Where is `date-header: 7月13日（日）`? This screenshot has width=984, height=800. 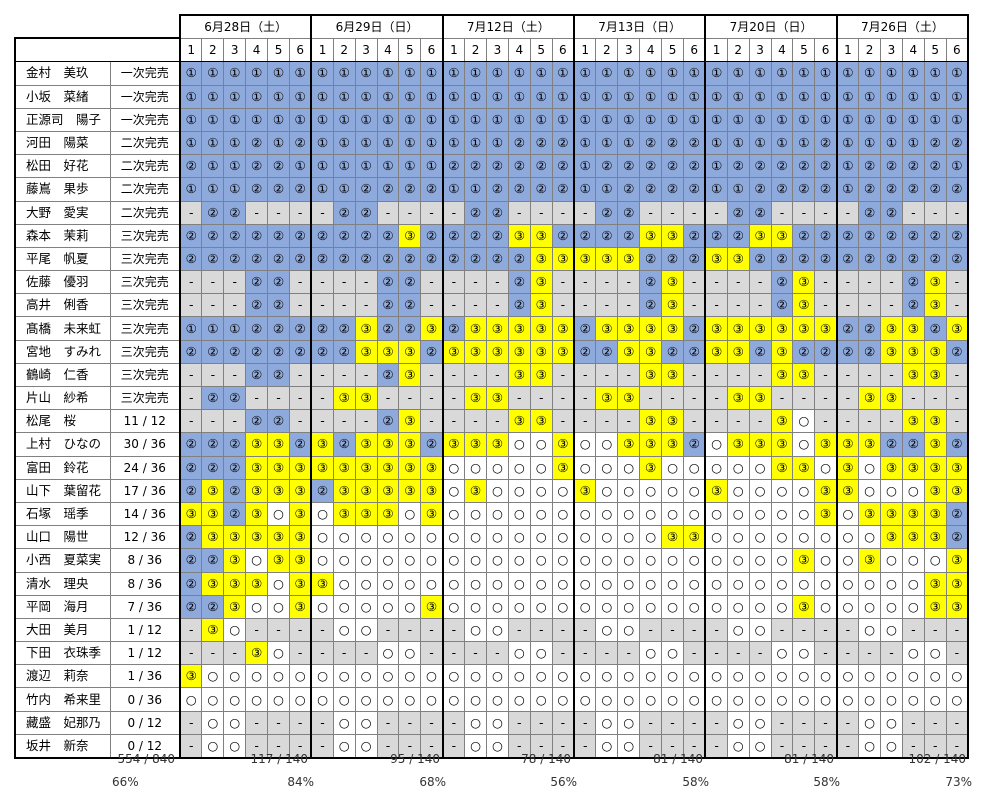 date-header: 7月13日（日） is located at coordinates (640, 26).